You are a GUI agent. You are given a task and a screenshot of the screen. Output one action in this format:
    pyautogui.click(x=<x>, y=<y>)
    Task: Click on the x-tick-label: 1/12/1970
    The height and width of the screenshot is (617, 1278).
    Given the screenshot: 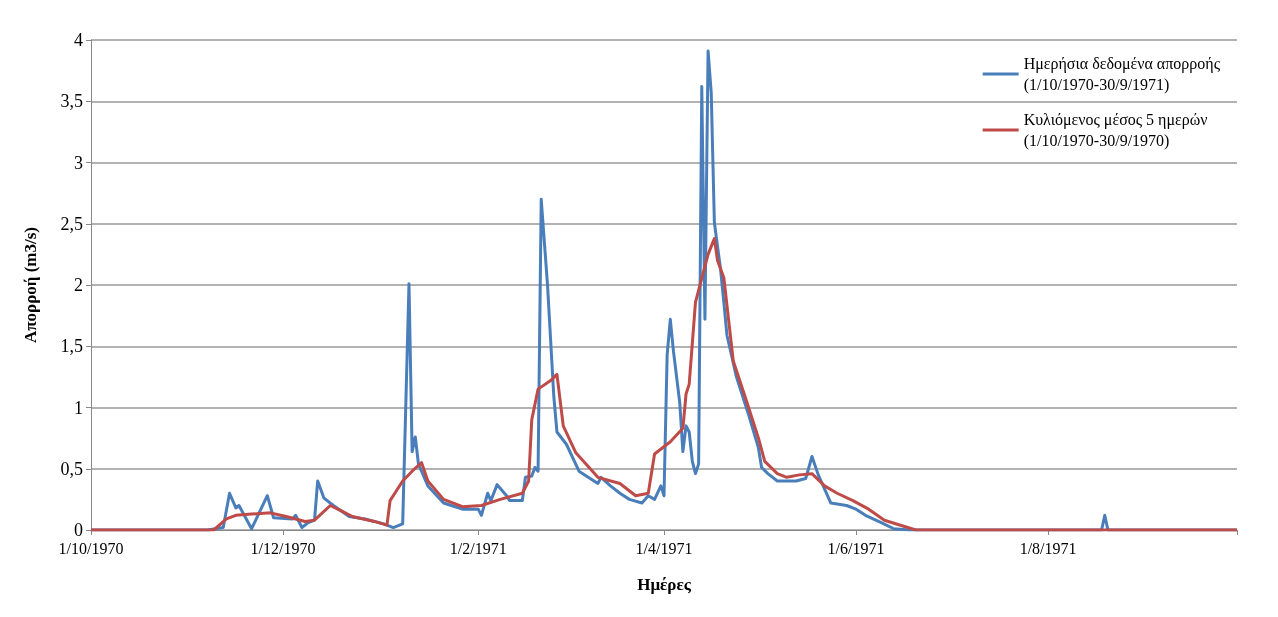 What is the action you would take?
    pyautogui.click(x=283, y=548)
    